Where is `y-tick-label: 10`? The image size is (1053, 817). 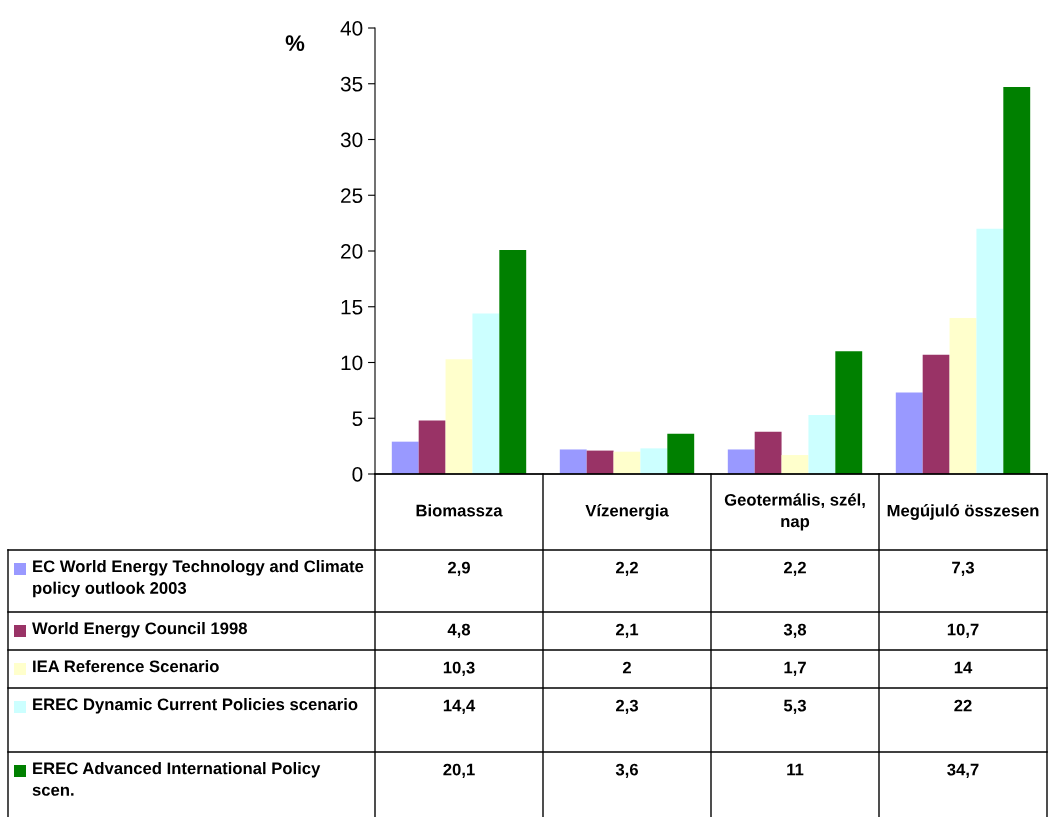 y-tick-label: 10 is located at coordinates (352, 363).